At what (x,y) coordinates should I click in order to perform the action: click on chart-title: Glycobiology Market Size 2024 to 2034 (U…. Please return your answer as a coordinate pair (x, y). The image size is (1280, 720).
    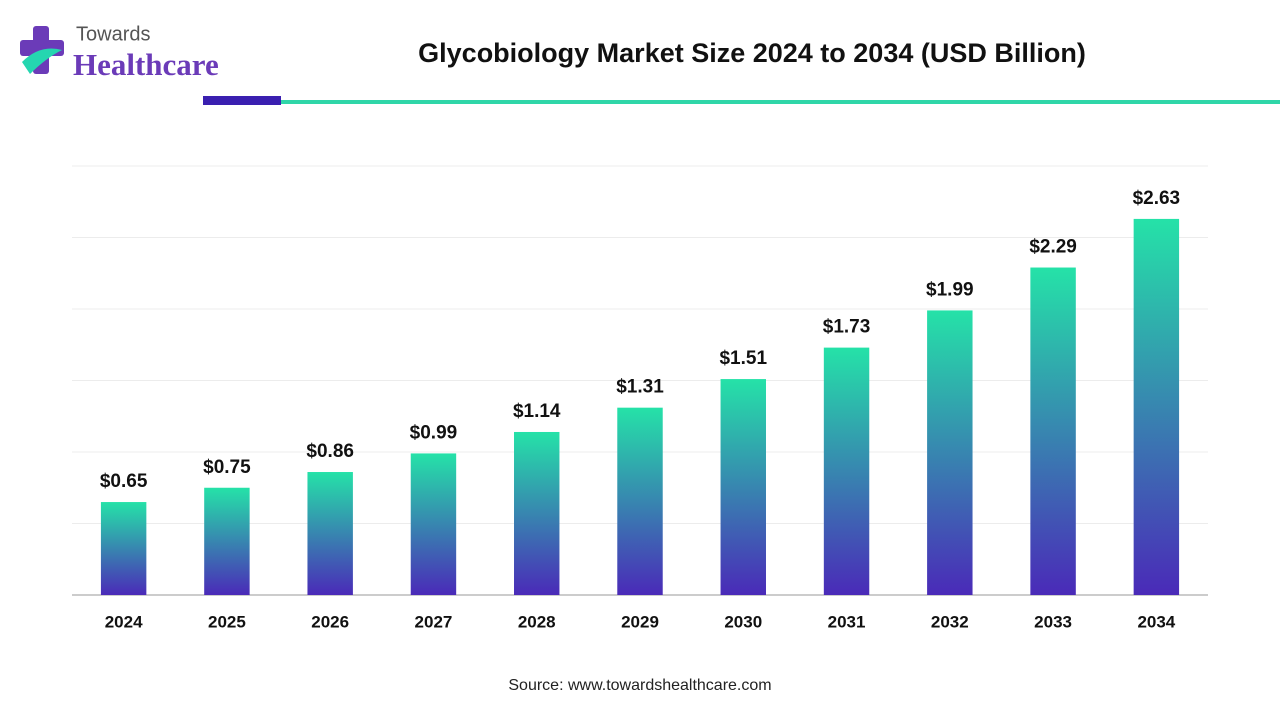
    Looking at the image, I should click on (752, 53).